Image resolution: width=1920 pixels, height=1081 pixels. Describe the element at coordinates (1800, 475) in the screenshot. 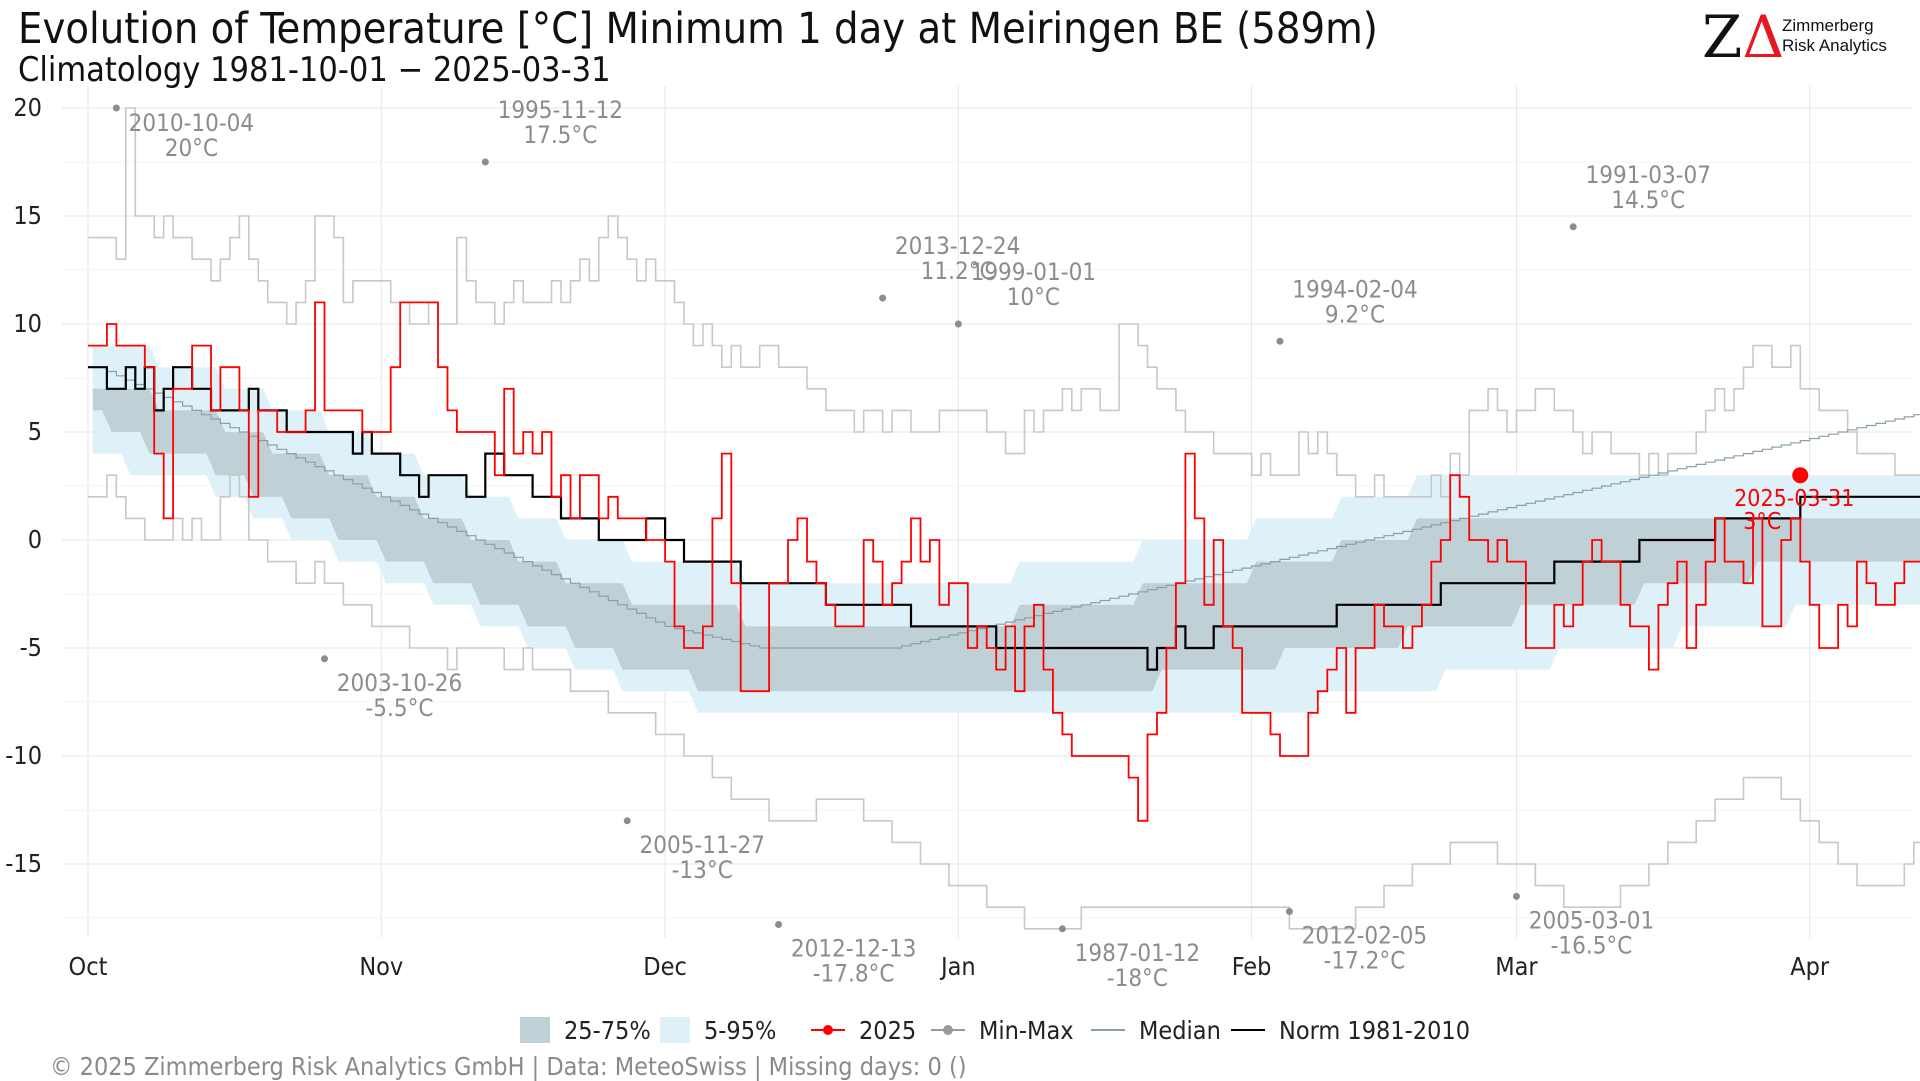

I see `current-point` at that location.